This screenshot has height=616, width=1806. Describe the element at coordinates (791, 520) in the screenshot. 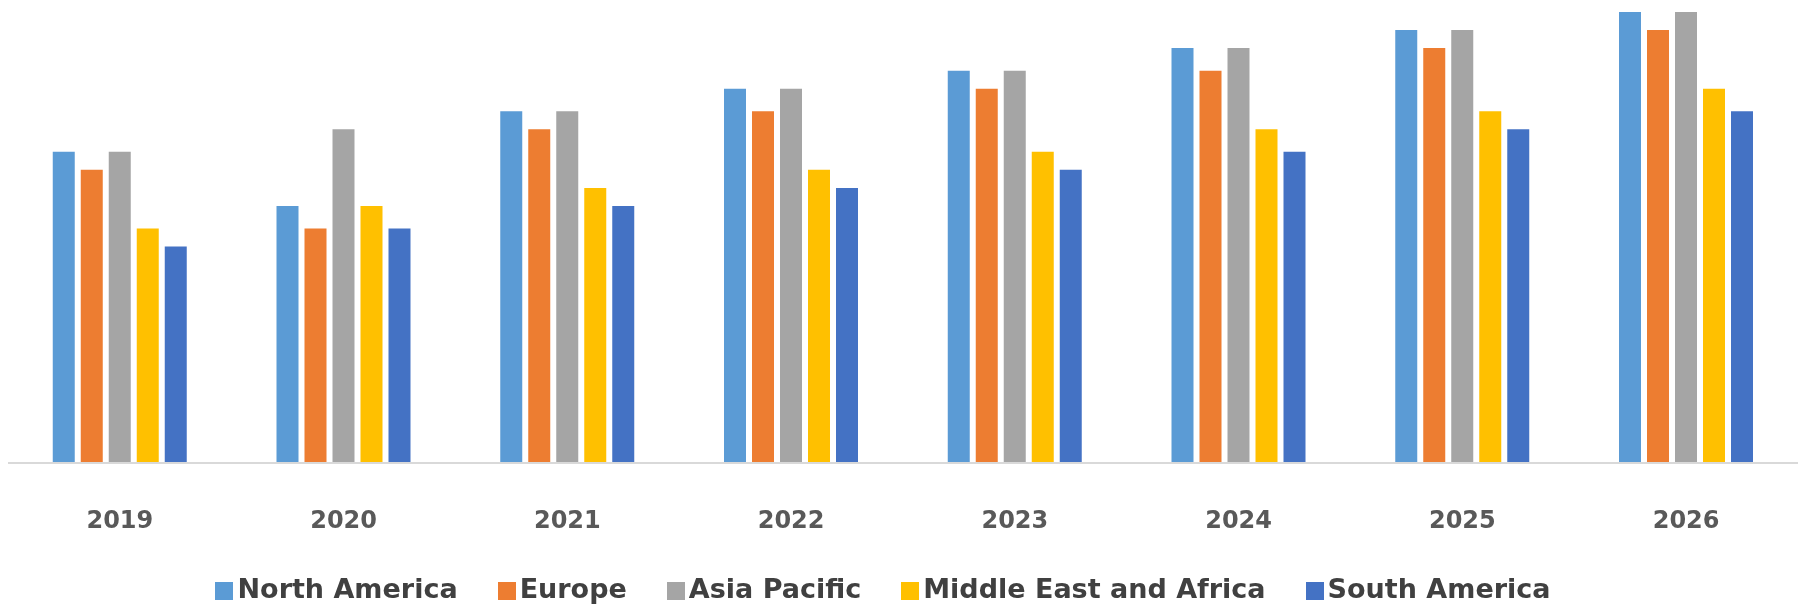

I see `x-tick-label: 2022` at that location.